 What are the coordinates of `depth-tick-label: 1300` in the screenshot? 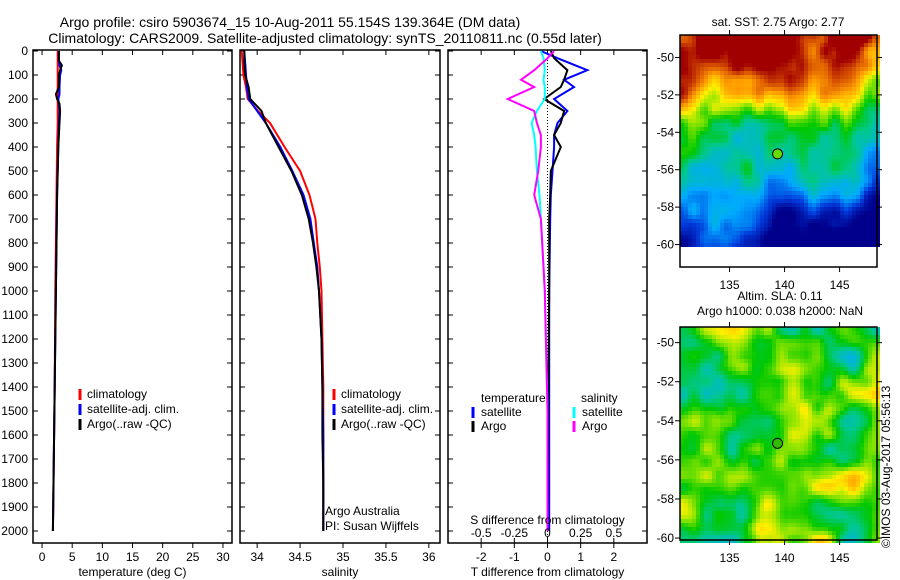 It's located at (14, 363).